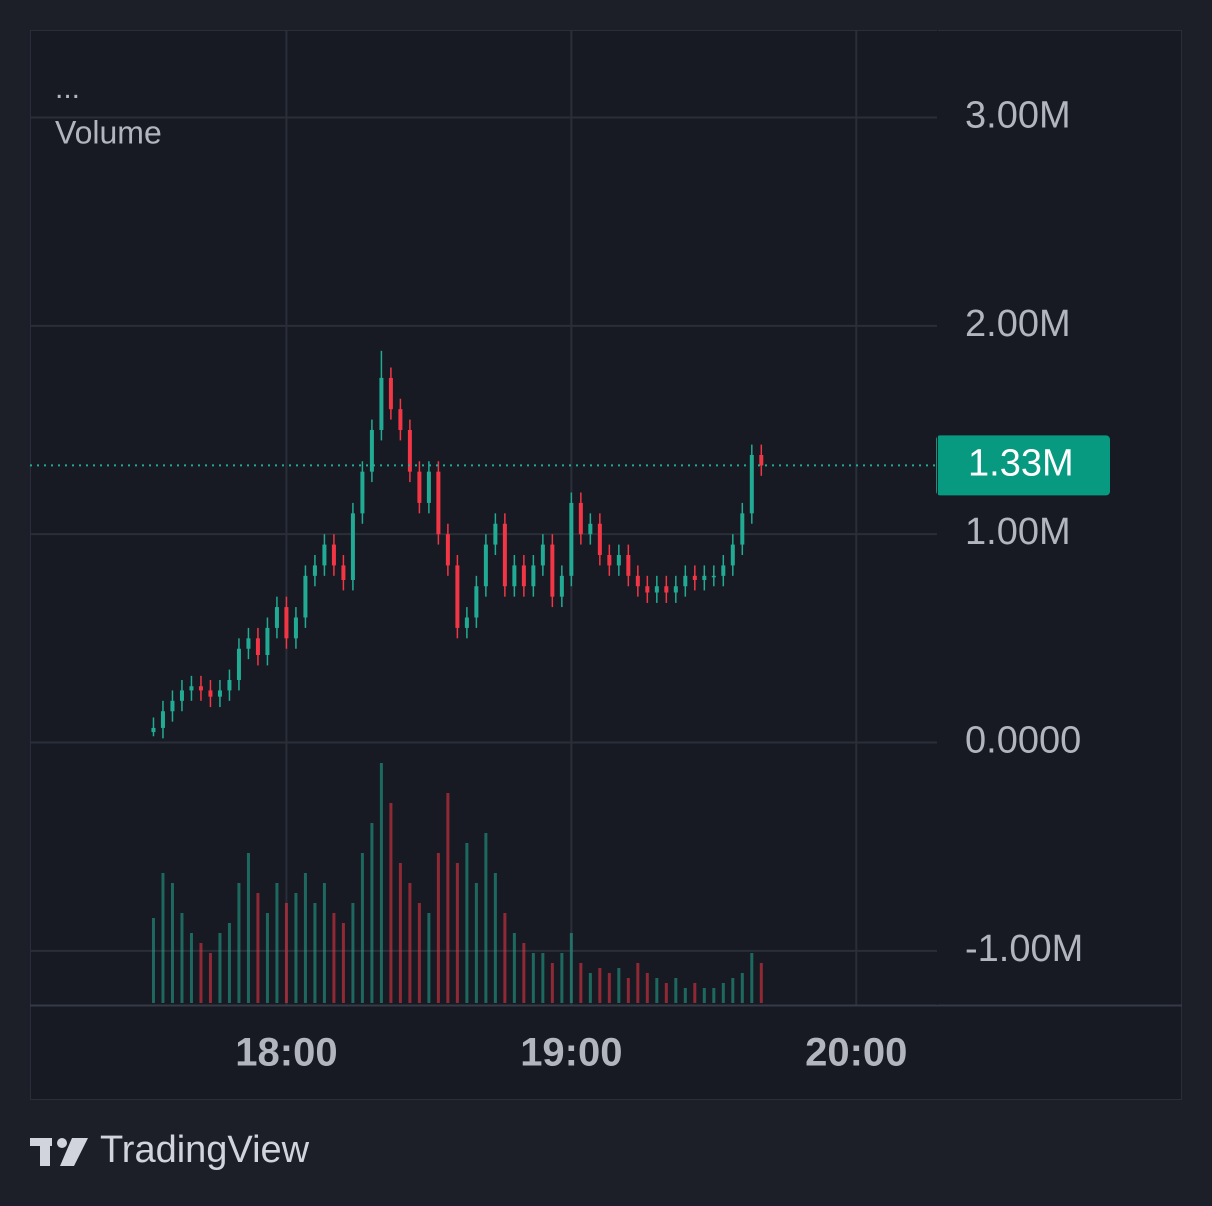 This screenshot has width=1212, height=1206. Describe the element at coordinates (1024, 949) in the screenshot. I see `y-tick-label: -1.00M` at that location.